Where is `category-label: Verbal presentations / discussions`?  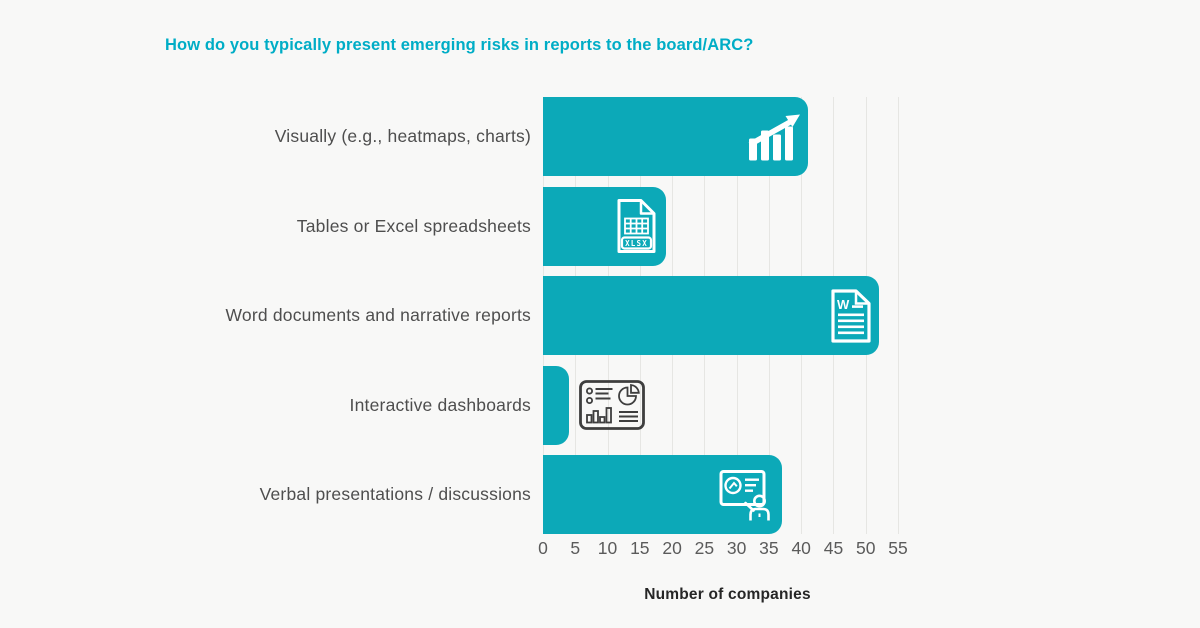 category-label: Verbal presentations / discussions is located at coordinates (395, 494).